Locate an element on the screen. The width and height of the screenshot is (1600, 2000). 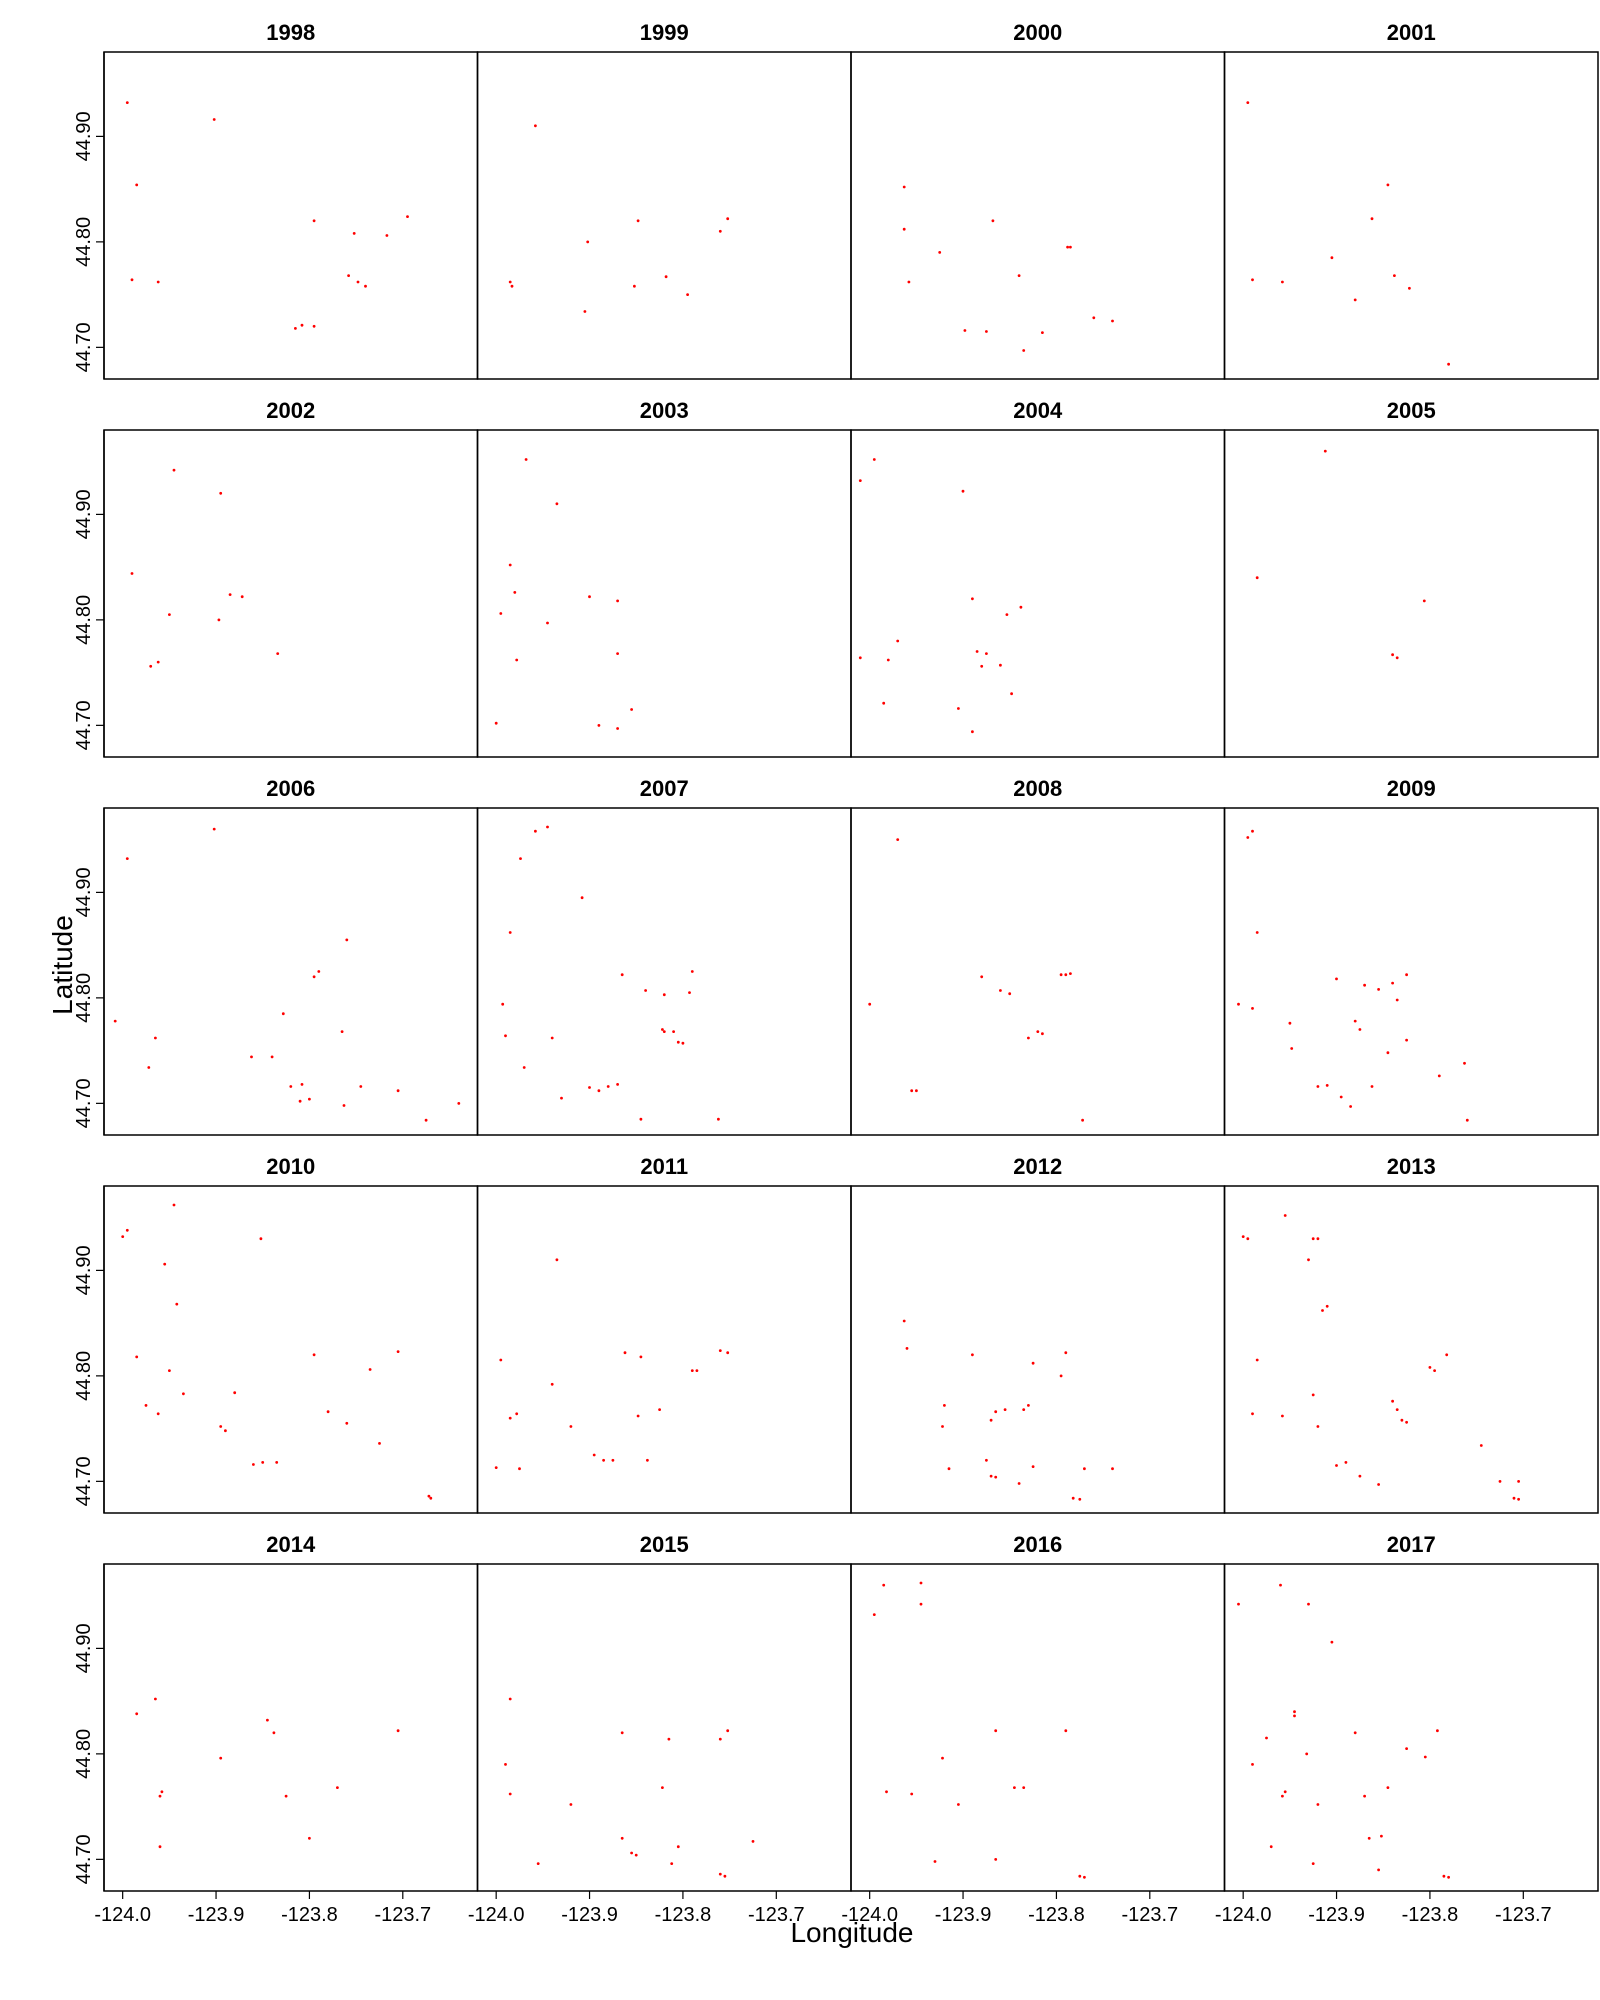
panel-2017: 2017 is located at coordinates (1411, 1712).